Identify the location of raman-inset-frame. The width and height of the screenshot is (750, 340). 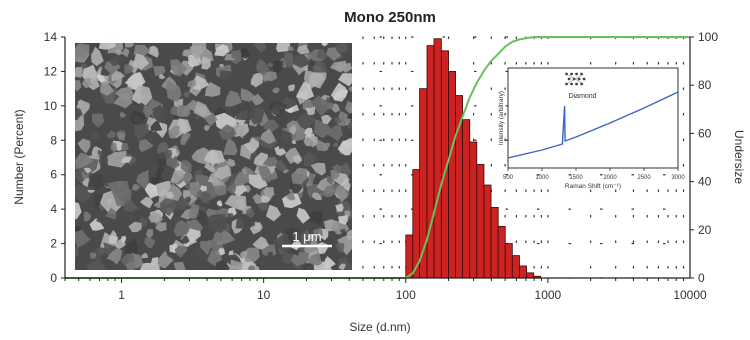
(593, 118).